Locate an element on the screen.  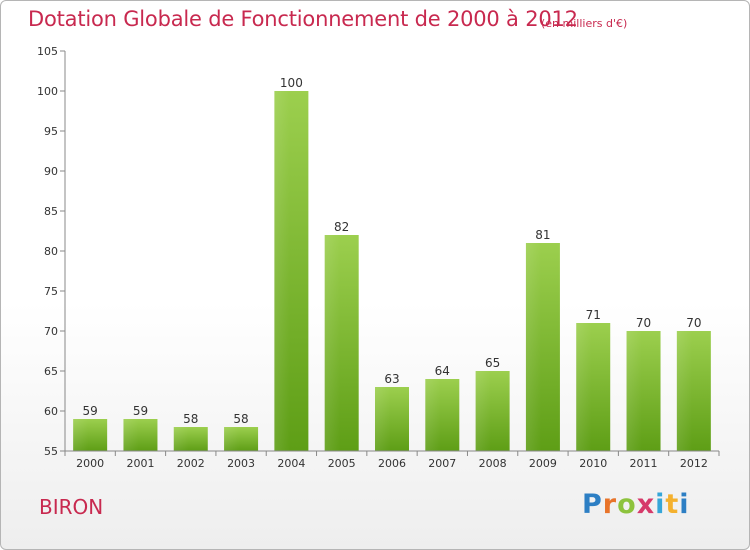
data-label: 63 is located at coordinates (391, 379).